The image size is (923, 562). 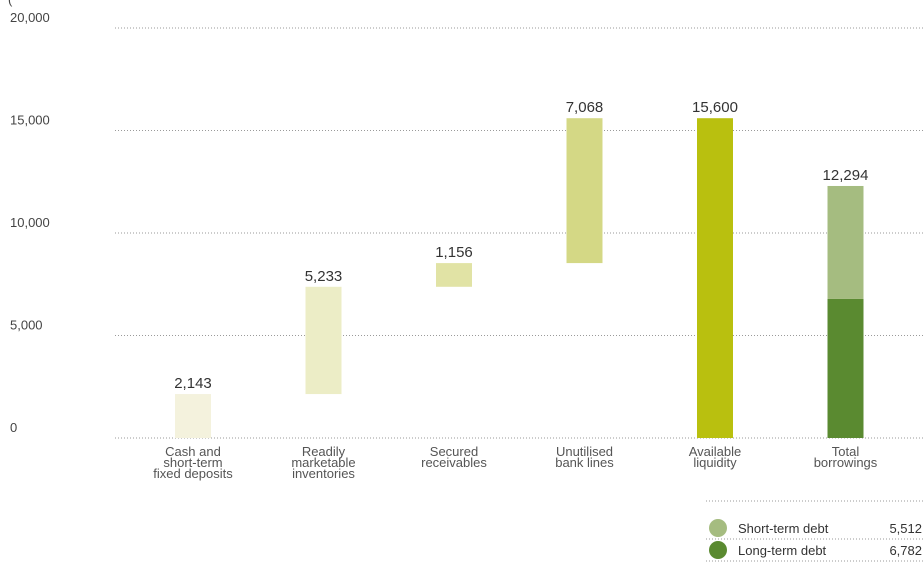 What do you see at coordinates (585, 107) in the screenshot?
I see `bar-value-label: 7,068` at bounding box center [585, 107].